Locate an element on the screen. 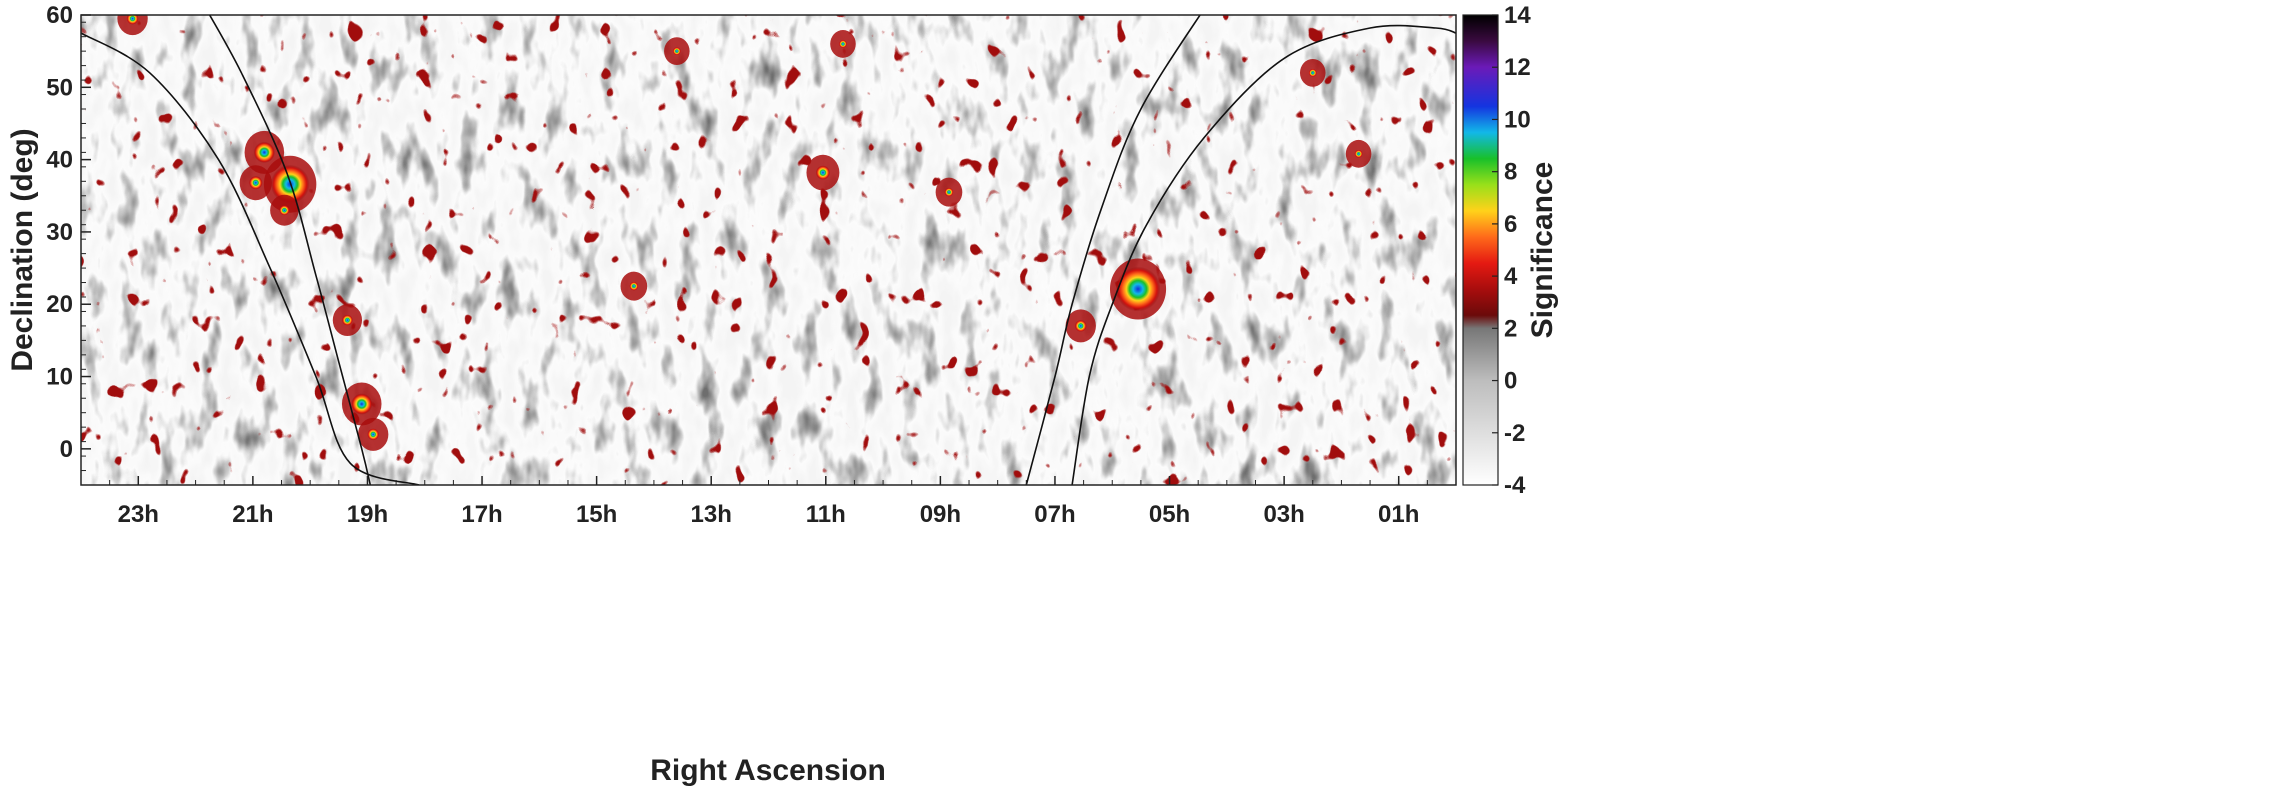 Image resolution: width=2278 pixels, height=792 pixels. x-tick-label: 03h is located at coordinates (1283, 514).